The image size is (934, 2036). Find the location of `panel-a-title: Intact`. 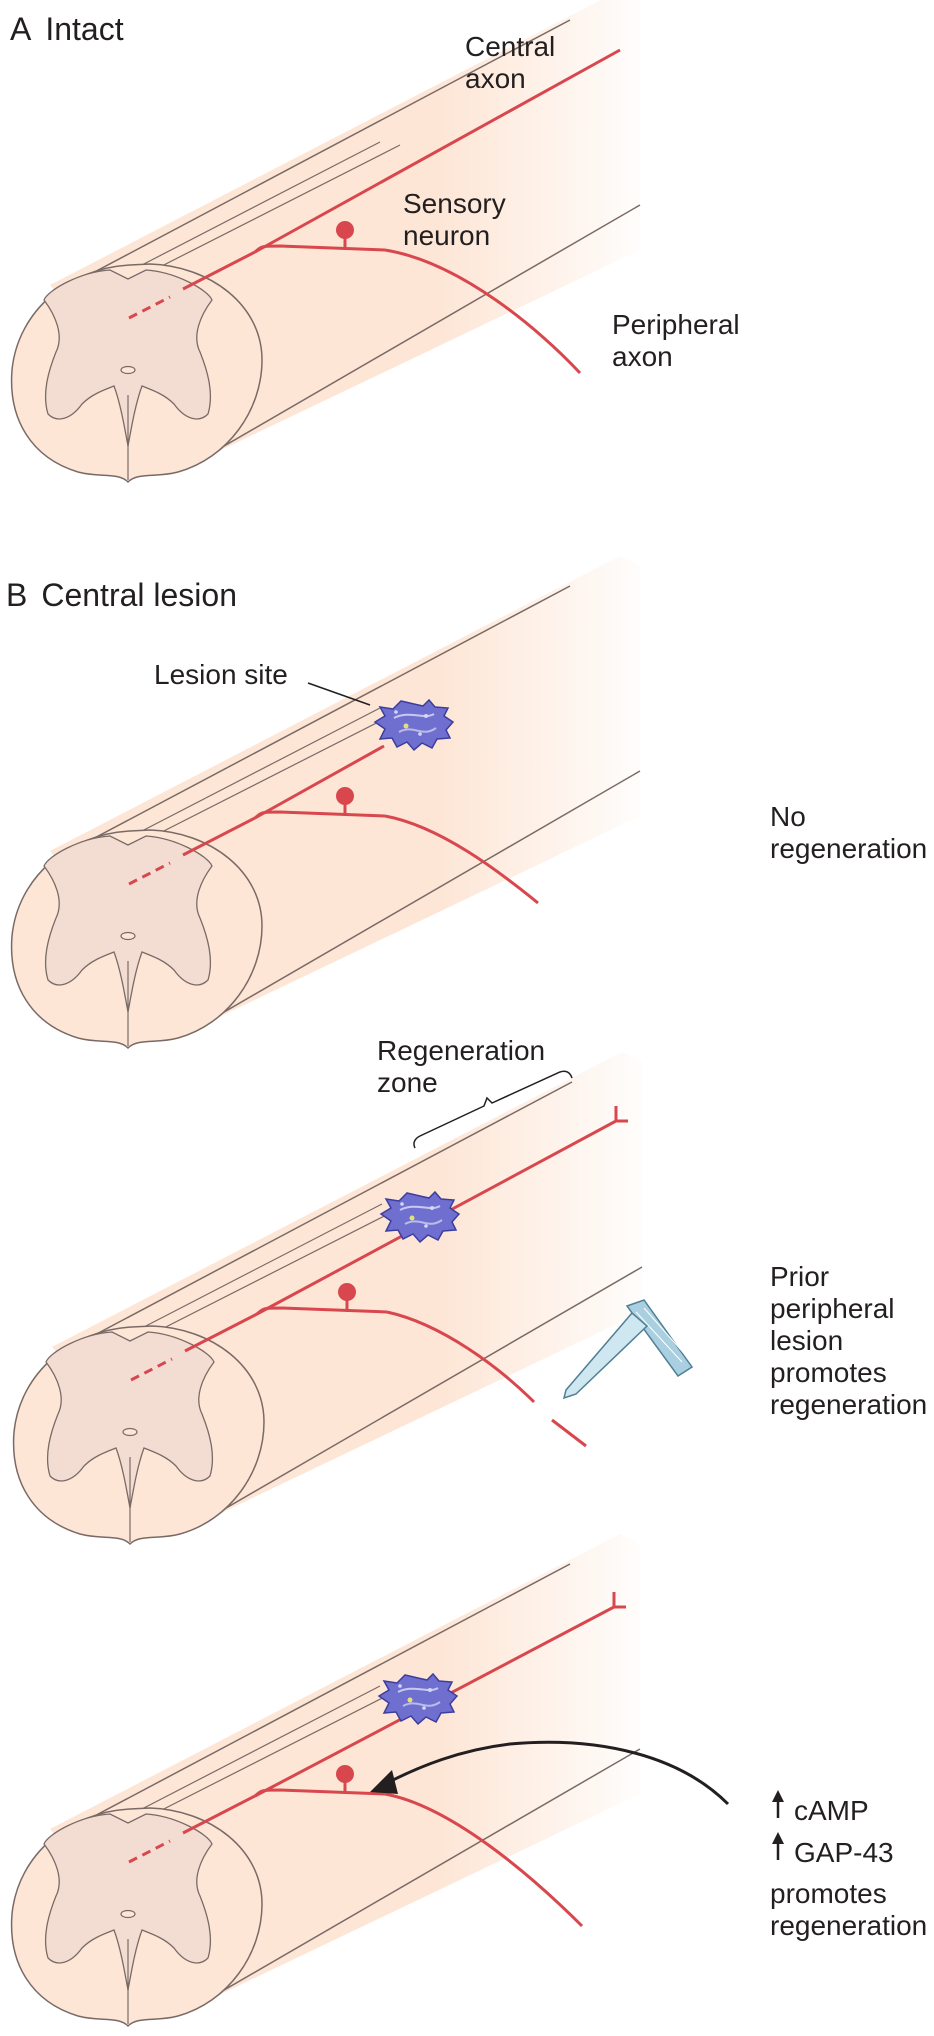

panel-a-title: Intact is located at coordinates (84, 29).